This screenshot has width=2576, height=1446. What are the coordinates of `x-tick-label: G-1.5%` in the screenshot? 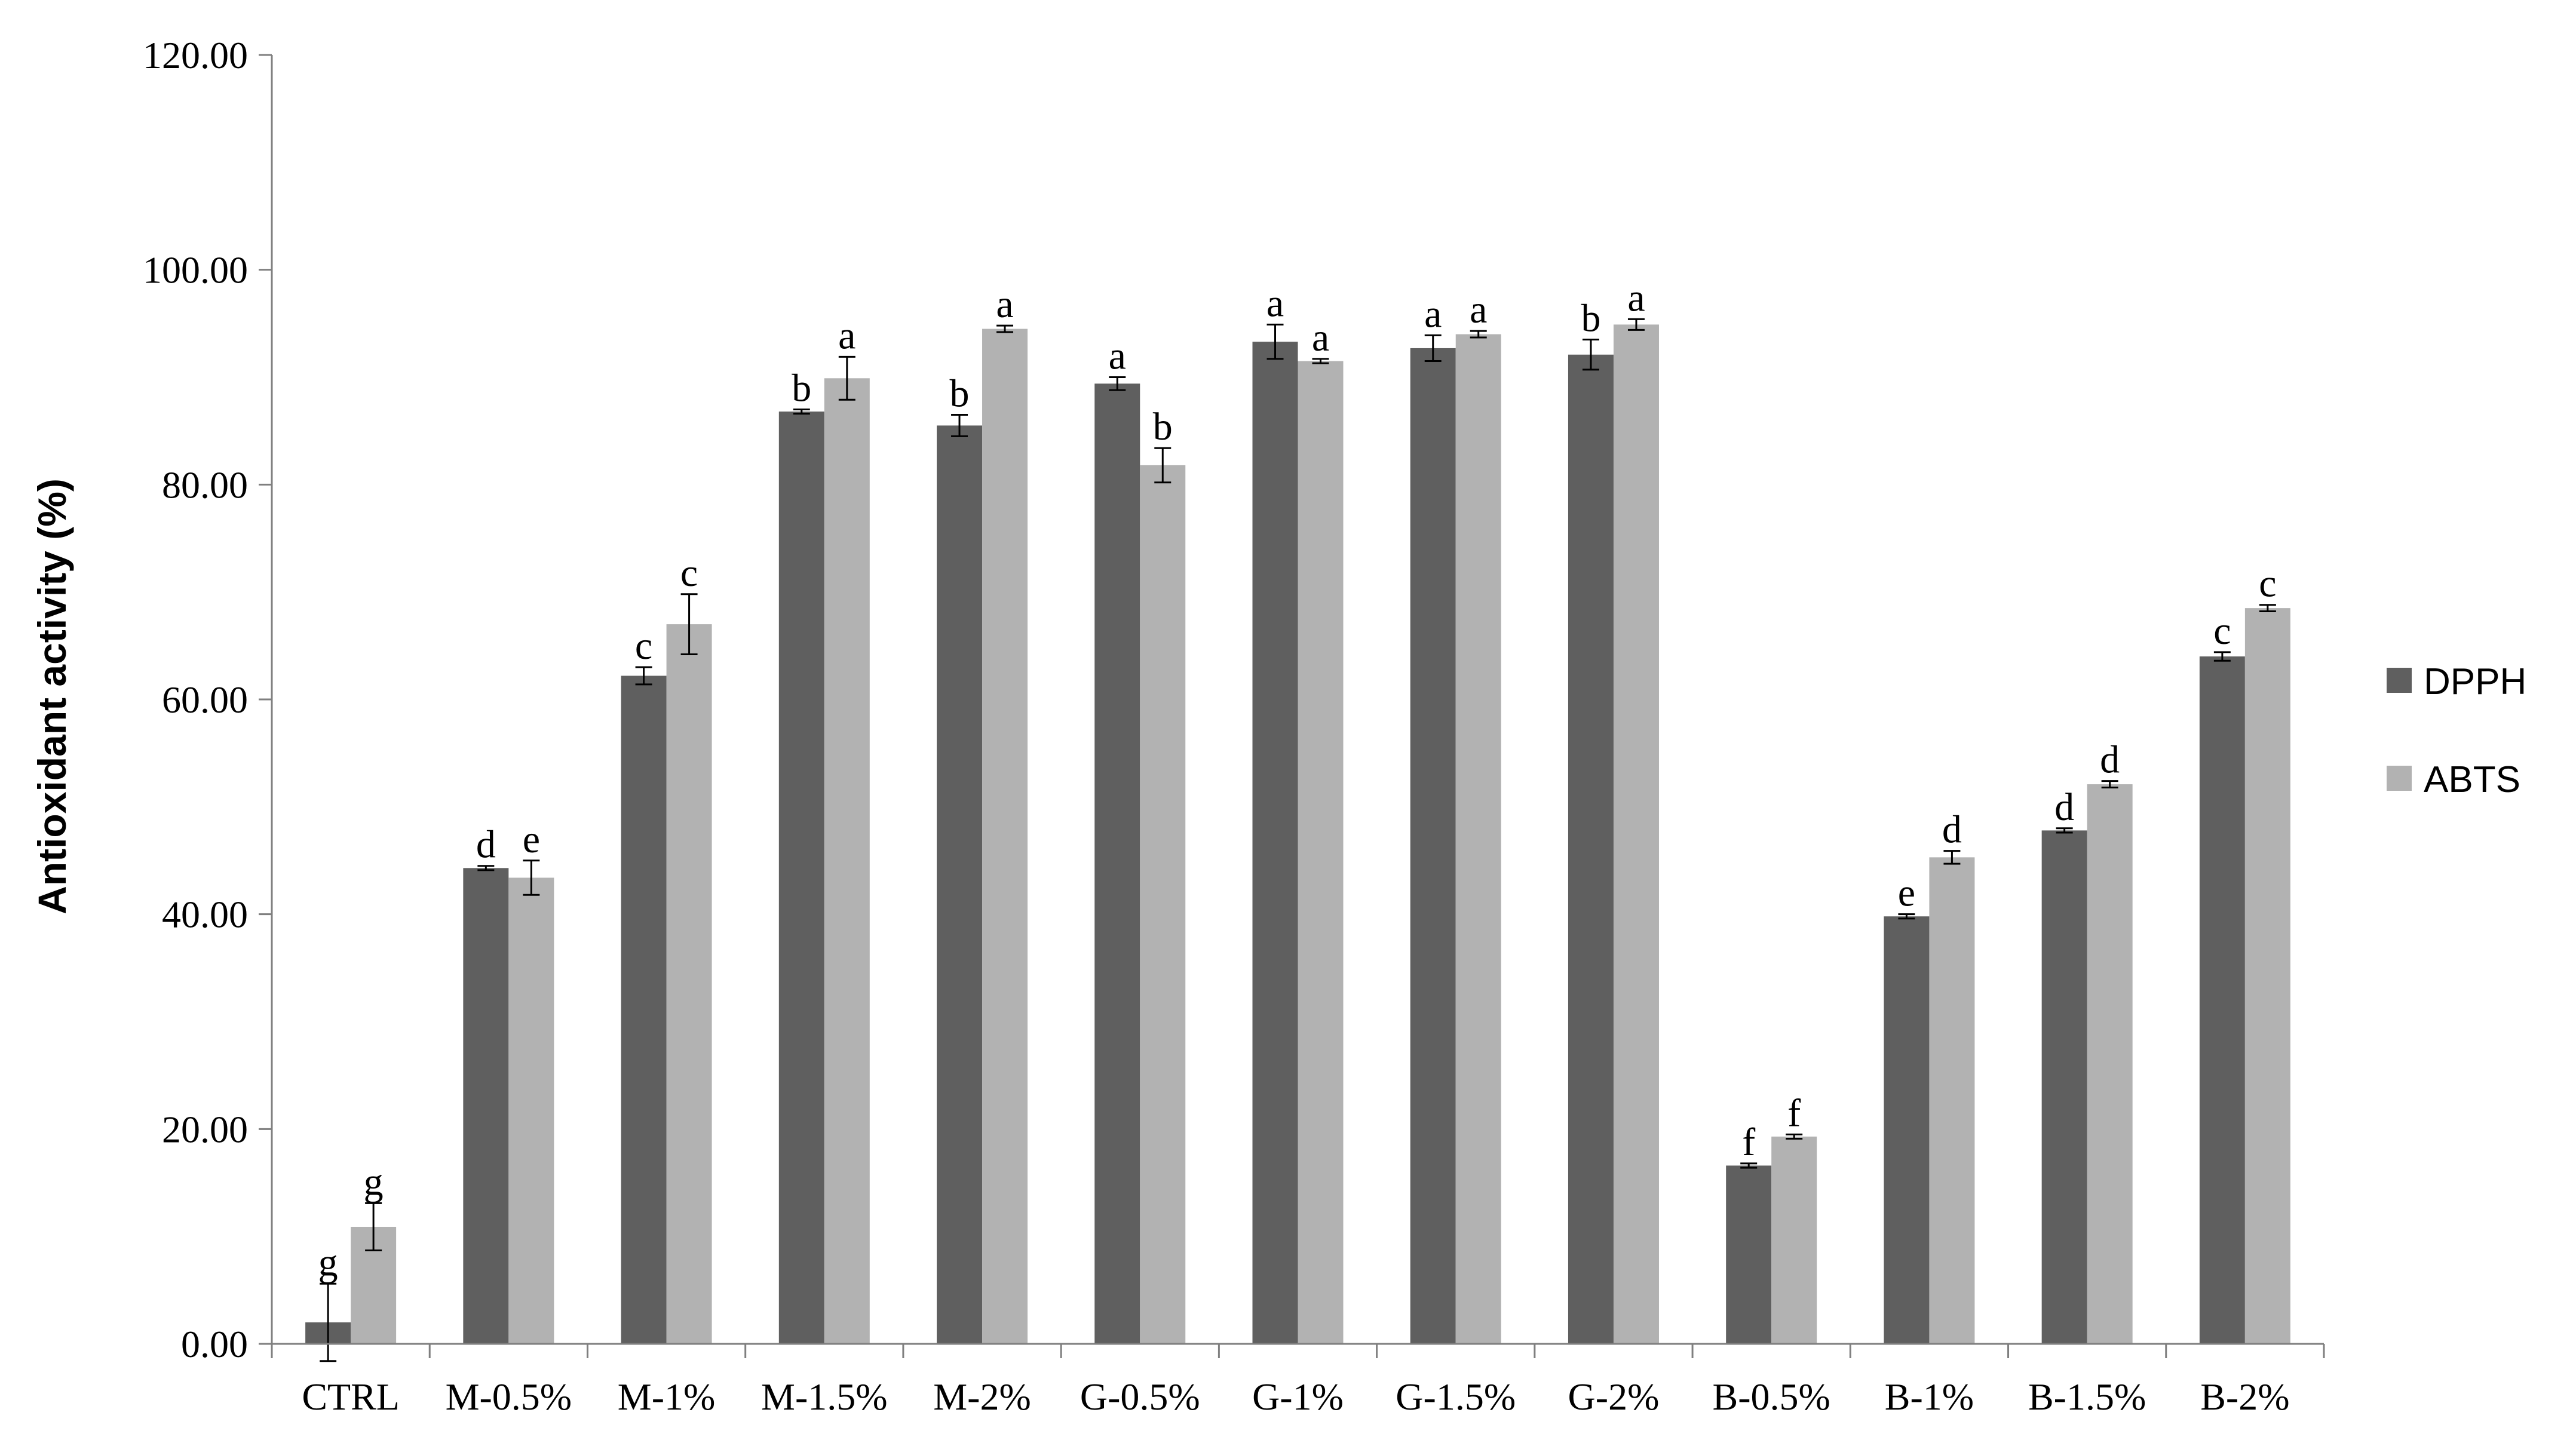 It's located at (1456, 1397).